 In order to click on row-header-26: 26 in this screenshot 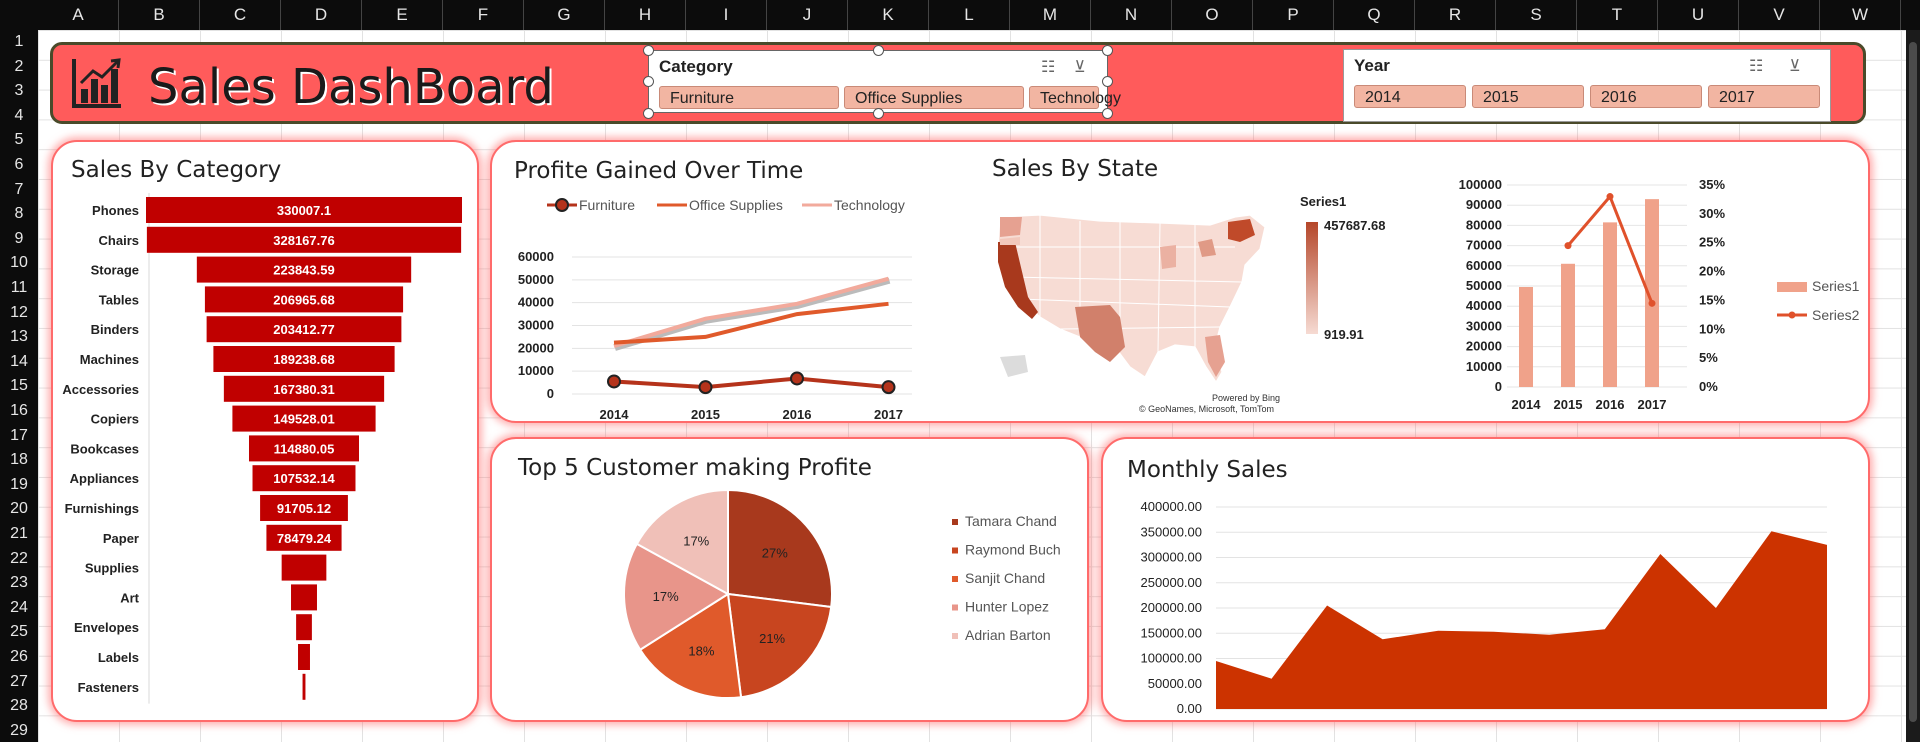, I will do `click(19, 656)`.